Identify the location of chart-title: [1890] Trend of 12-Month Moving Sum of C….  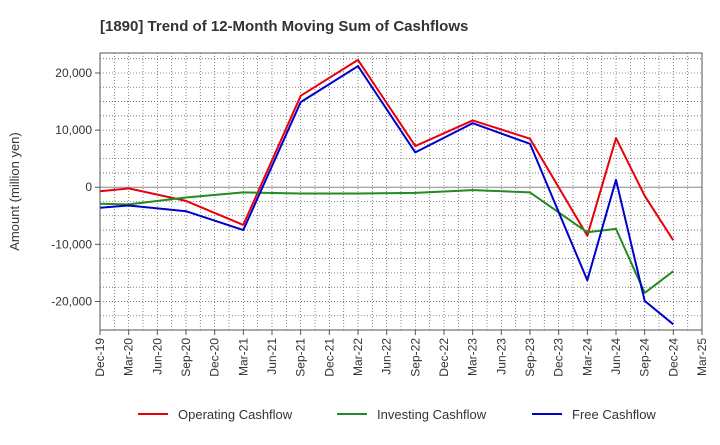
(284, 26).